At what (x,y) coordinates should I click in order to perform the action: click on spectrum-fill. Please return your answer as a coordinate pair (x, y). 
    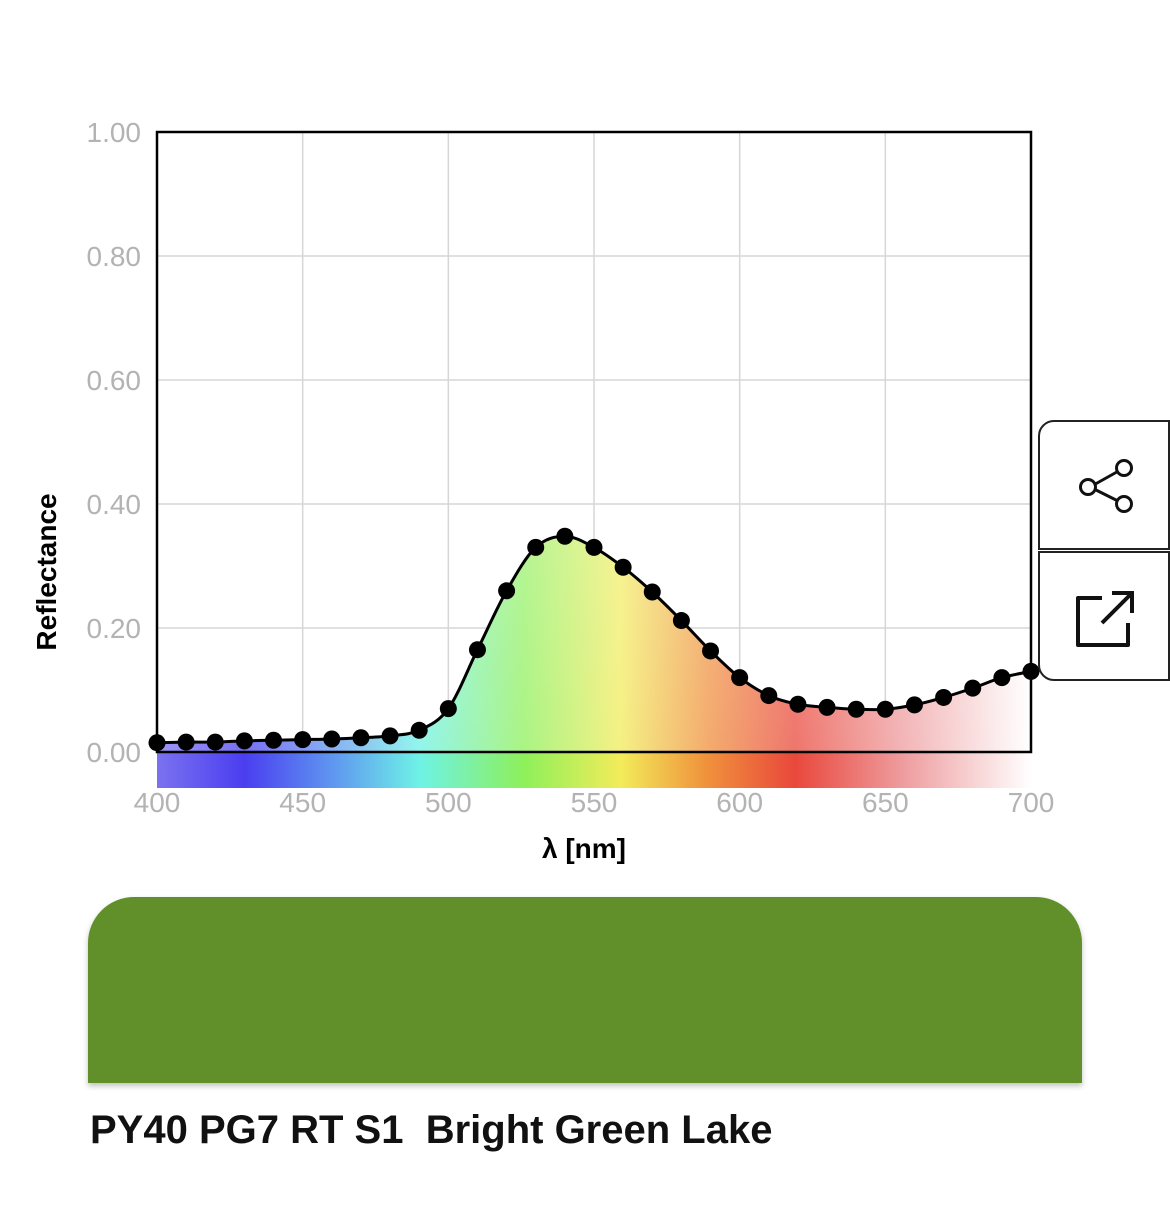
    Looking at the image, I should click on (594, 644).